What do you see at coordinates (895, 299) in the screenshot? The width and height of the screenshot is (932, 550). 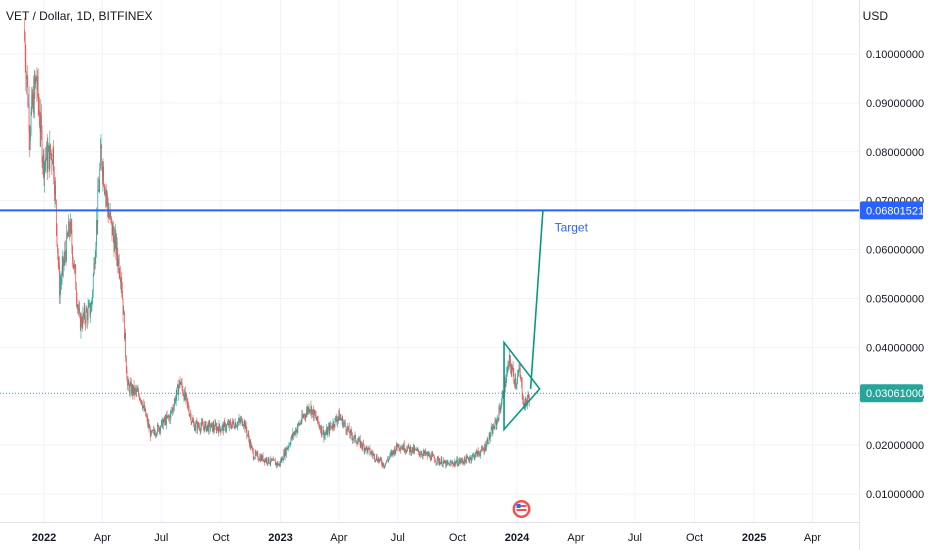 I see `price-tick-label: 0.05000000` at bounding box center [895, 299].